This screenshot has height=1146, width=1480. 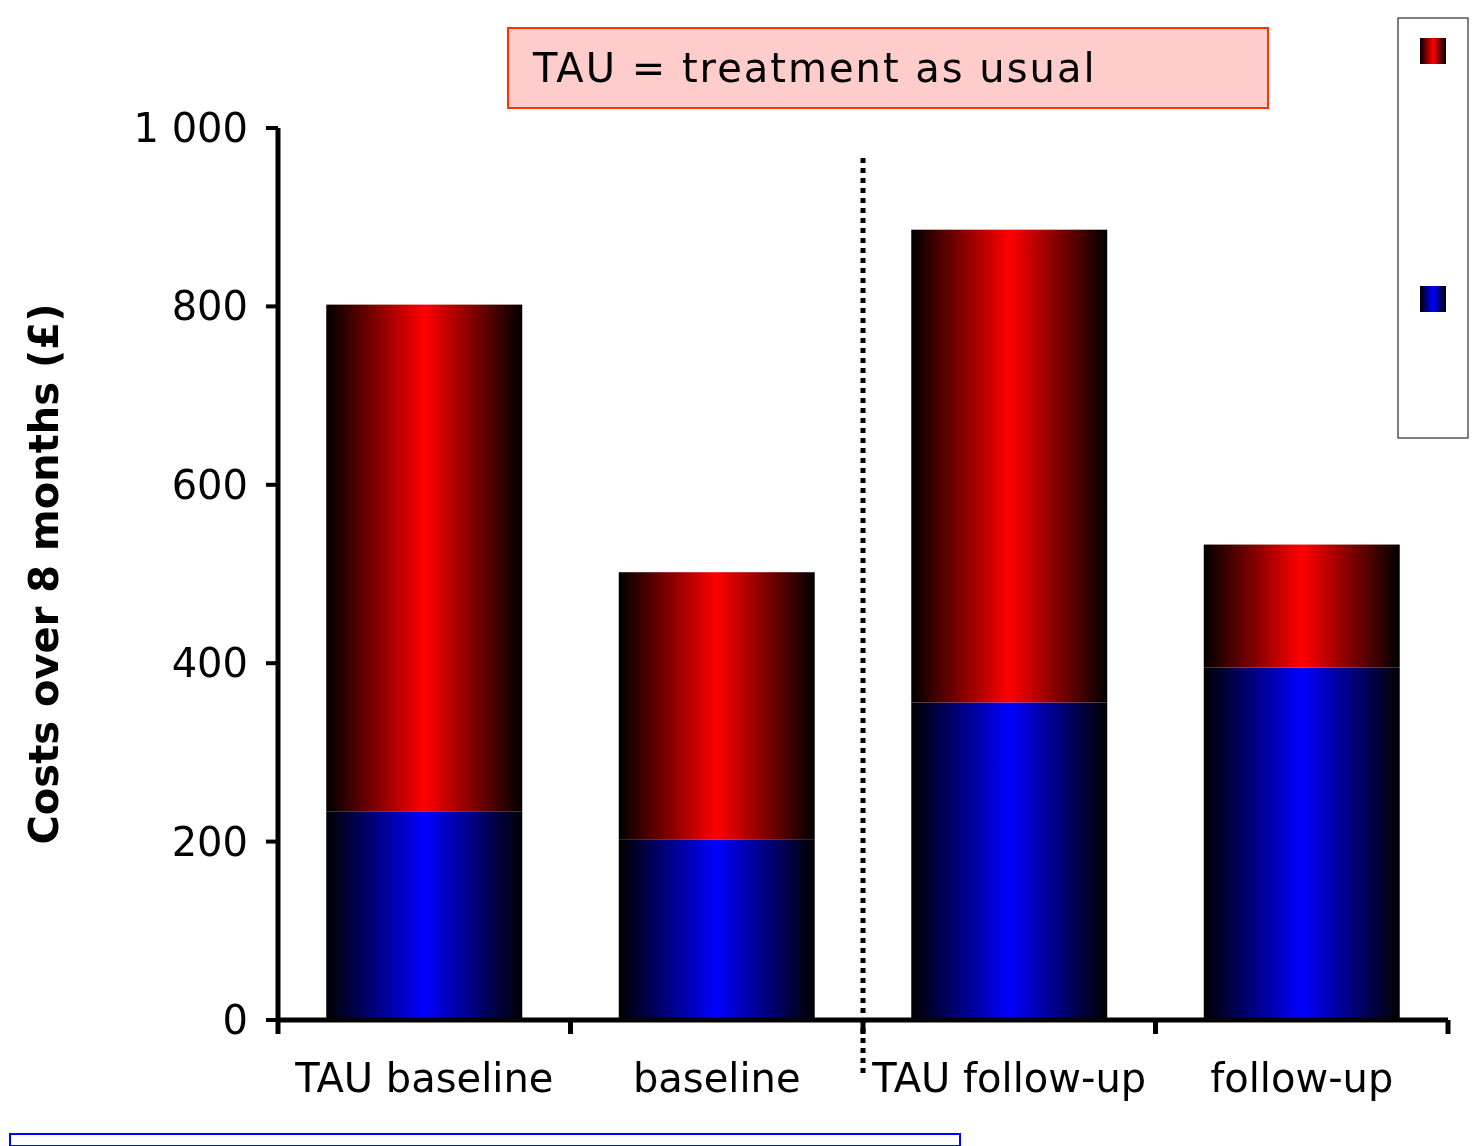 What do you see at coordinates (716, 1078) in the screenshot?
I see `x-tick-label: baseline` at bounding box center [716, 1078].